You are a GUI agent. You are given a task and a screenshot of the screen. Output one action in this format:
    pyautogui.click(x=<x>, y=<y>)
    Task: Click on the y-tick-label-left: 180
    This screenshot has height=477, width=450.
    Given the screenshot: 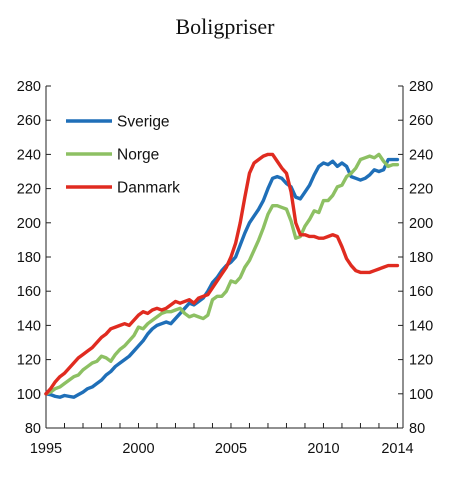 What is the action you would take?
    pyautogui.click(x=29, y=258)
    